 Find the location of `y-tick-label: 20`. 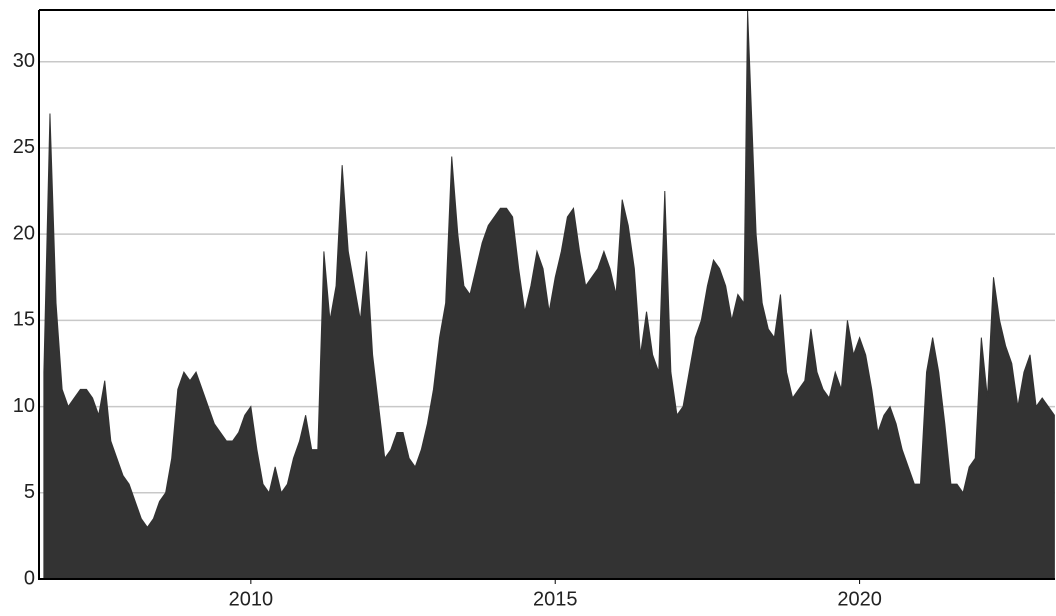

y-tick-label: 20 is located at coordinates (24, 233).